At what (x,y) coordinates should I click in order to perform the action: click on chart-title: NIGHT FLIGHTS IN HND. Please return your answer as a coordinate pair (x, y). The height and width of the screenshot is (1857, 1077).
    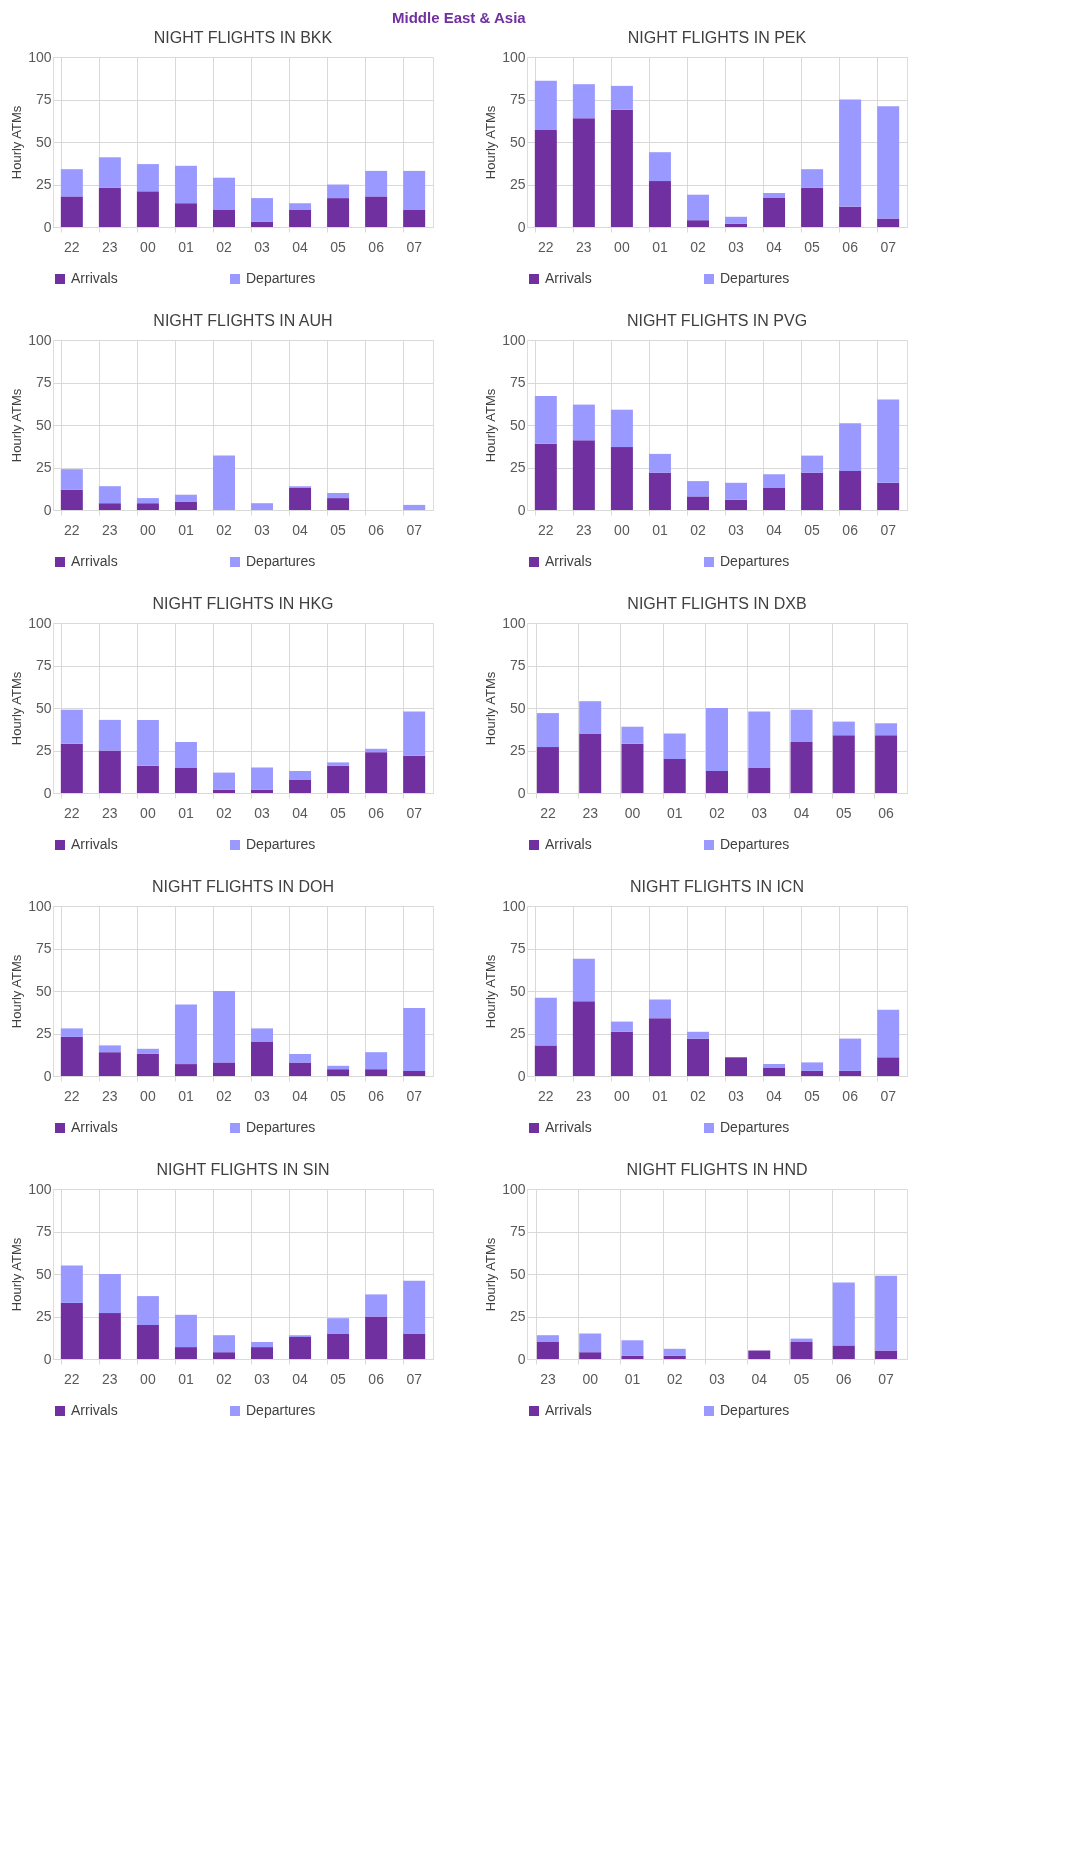
    Looking at the image, I should click on (717, 1169).